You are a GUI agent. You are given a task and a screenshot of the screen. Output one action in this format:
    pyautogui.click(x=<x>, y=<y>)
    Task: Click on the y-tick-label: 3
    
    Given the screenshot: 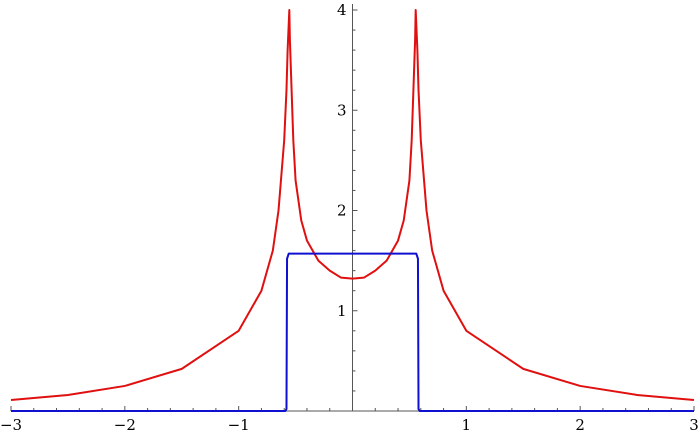 What is the action you would take?
    pyautogui.click(x=342, y=110)
    